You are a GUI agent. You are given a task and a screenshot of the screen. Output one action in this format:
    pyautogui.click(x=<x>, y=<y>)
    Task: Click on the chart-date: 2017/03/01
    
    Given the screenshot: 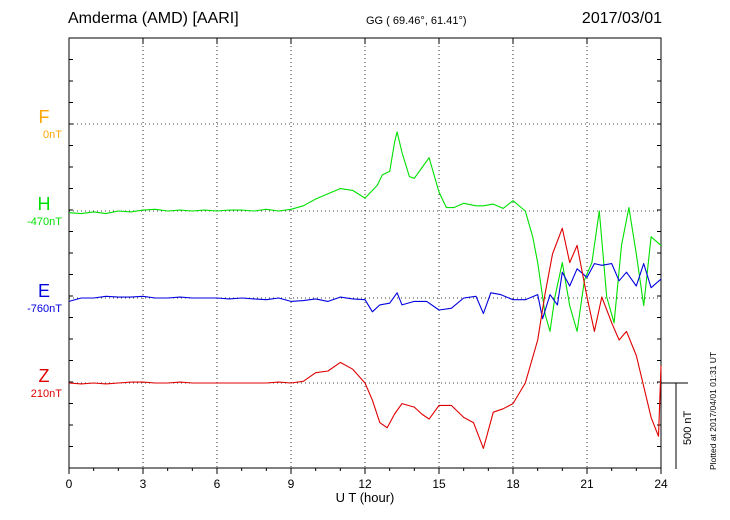 What is the action you would take?
    pyautogui.click(x=621, y=18)
    